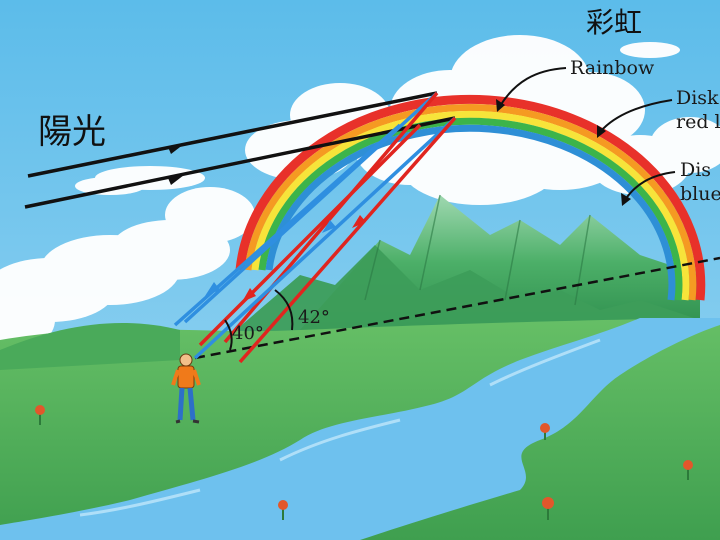  I want to click on sunlight-arrow-upper, so click(176, 149).